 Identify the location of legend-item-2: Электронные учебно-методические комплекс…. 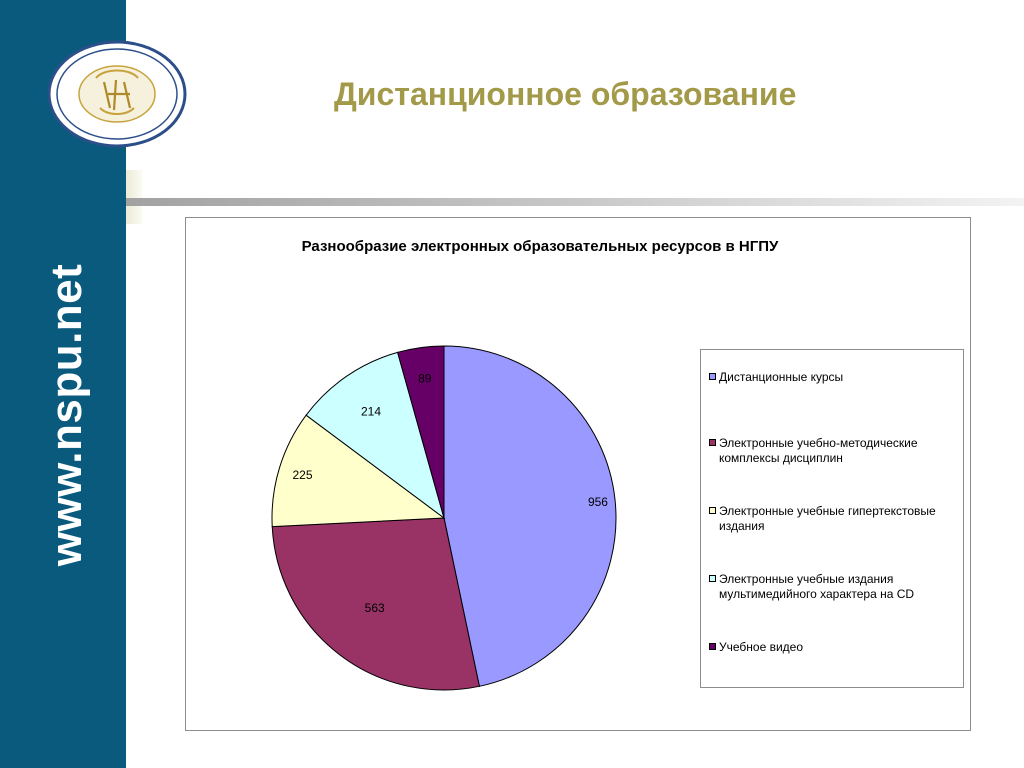
(839, 451).